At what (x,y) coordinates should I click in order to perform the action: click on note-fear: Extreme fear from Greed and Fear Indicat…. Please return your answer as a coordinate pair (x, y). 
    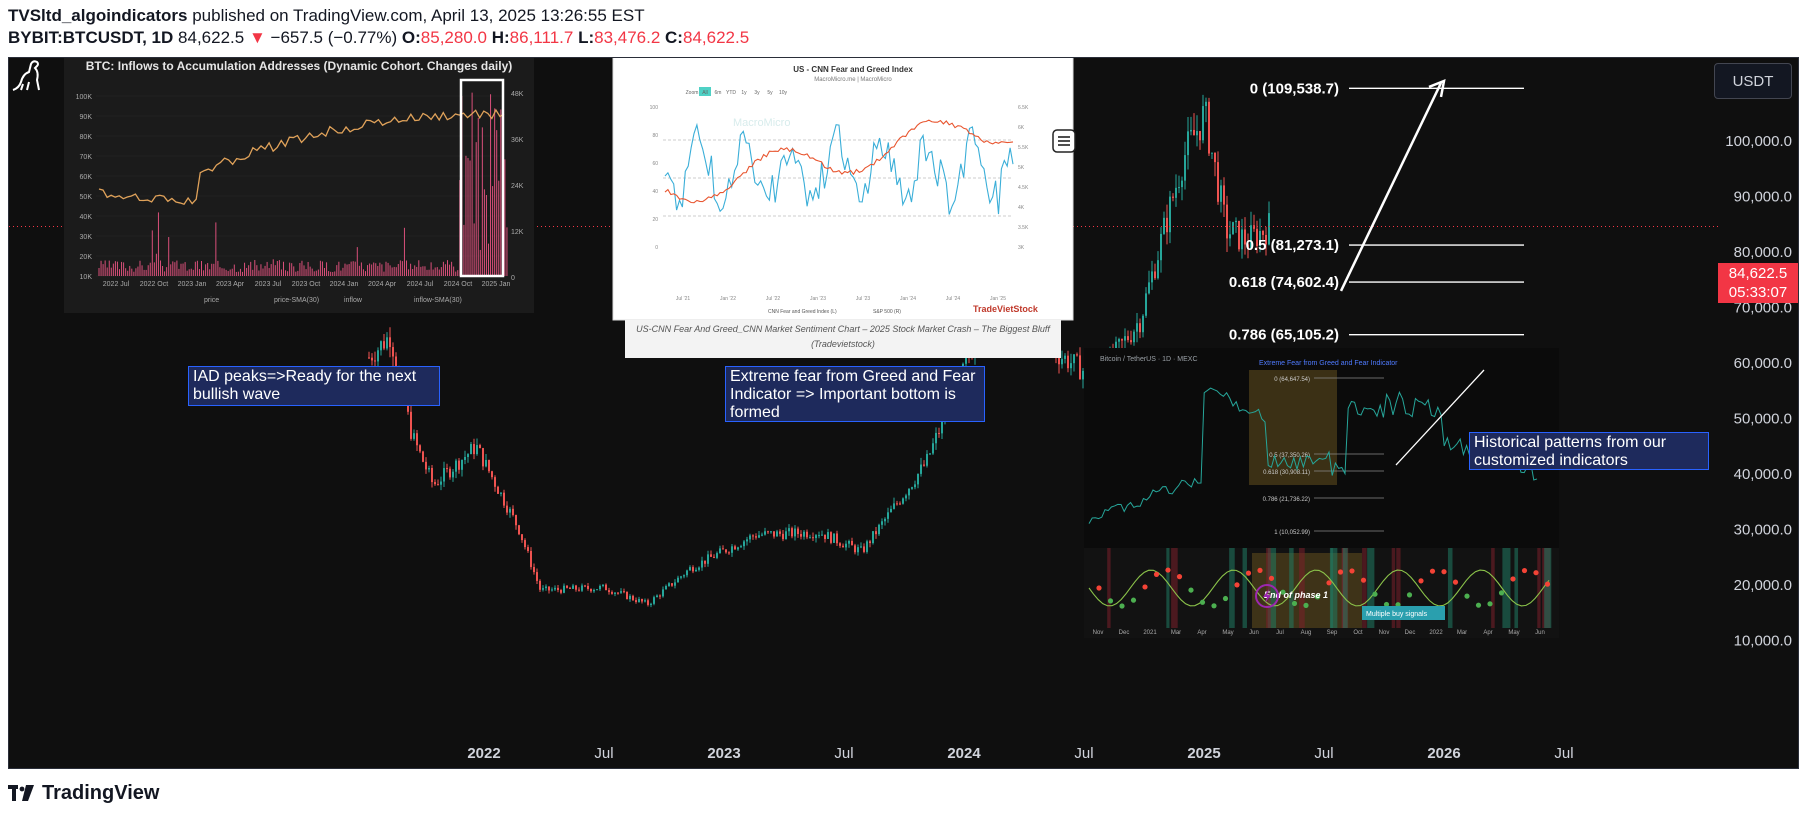
    Looking at the image, I should click on (855, 394).